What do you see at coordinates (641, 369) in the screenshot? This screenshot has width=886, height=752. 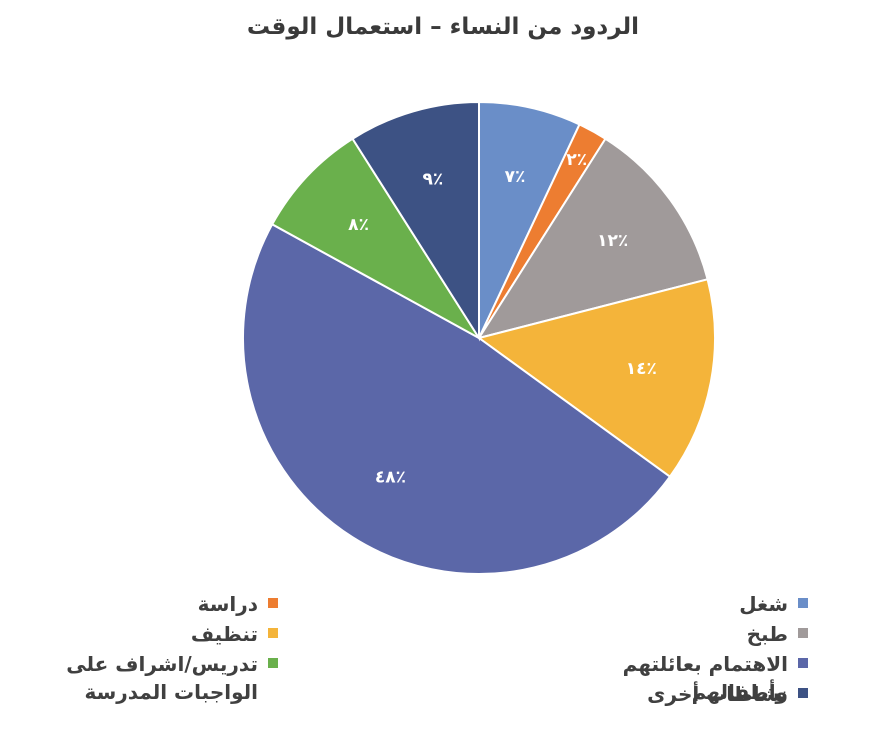 I see `pie-slice-label-3: ٪١٤` at bounding box center [641, 369].